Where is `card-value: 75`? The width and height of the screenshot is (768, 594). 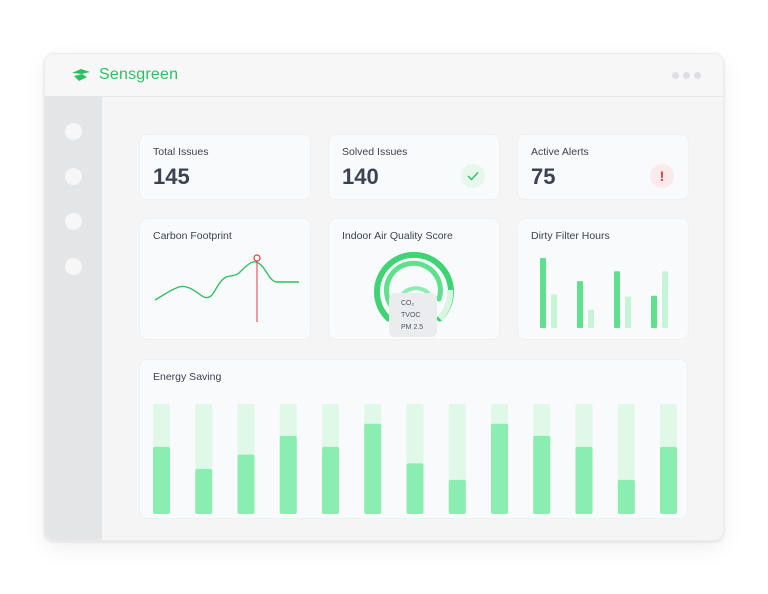 card-value: 75 is located at coordinates (543, 176).